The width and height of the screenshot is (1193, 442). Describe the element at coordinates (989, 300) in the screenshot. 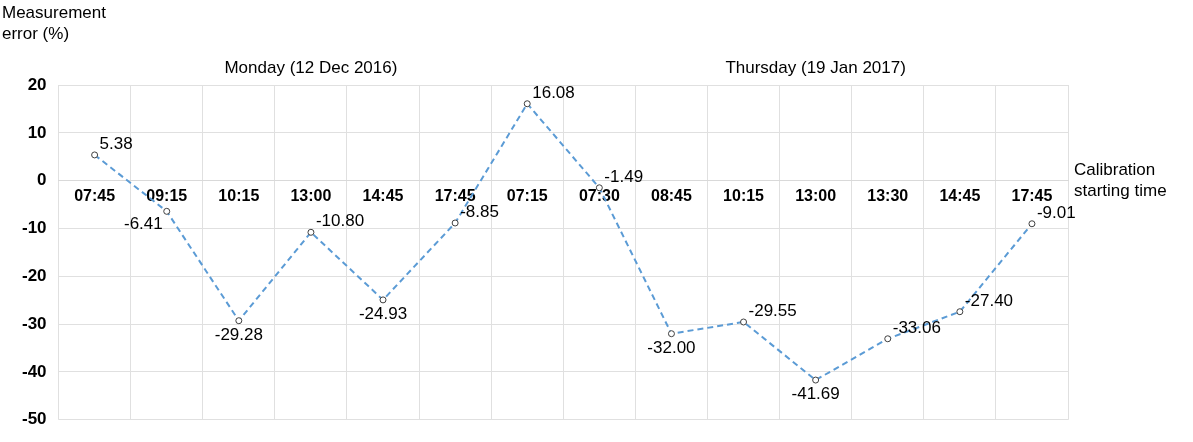

I see `data-label: -27.40` at that location.